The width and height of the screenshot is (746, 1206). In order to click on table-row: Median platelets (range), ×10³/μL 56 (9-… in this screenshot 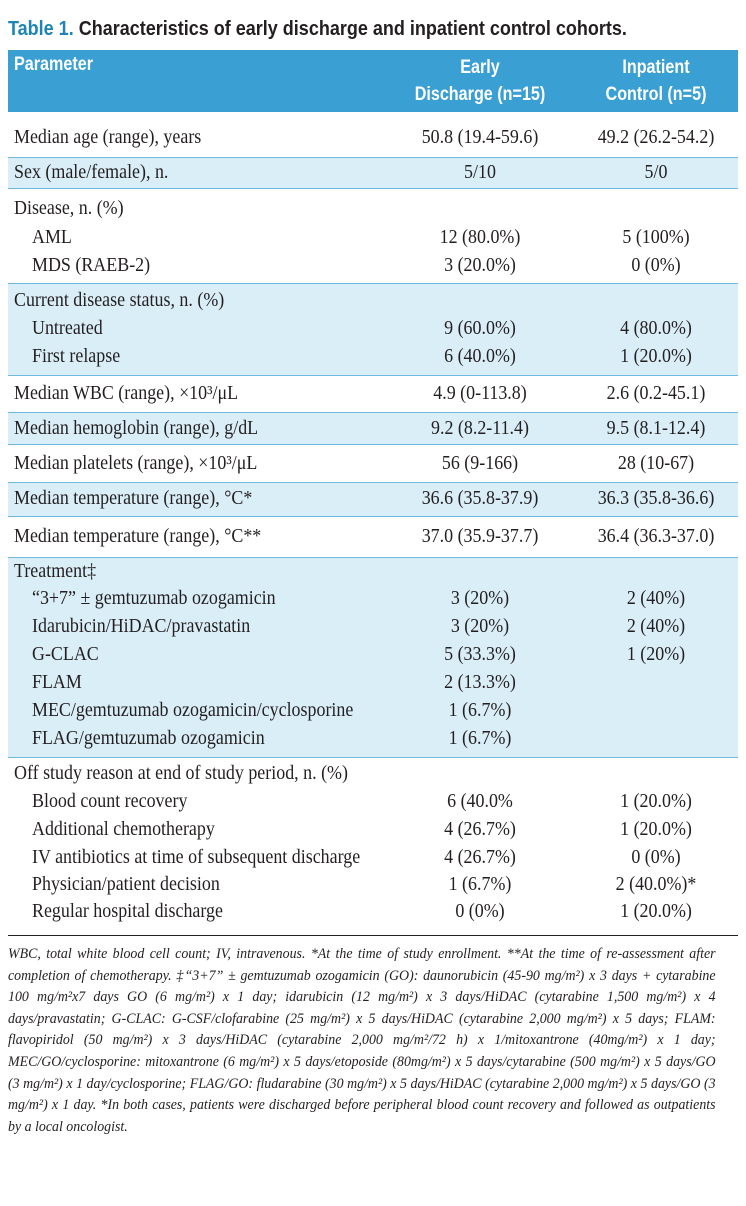, I will do `click(373, 463)`.